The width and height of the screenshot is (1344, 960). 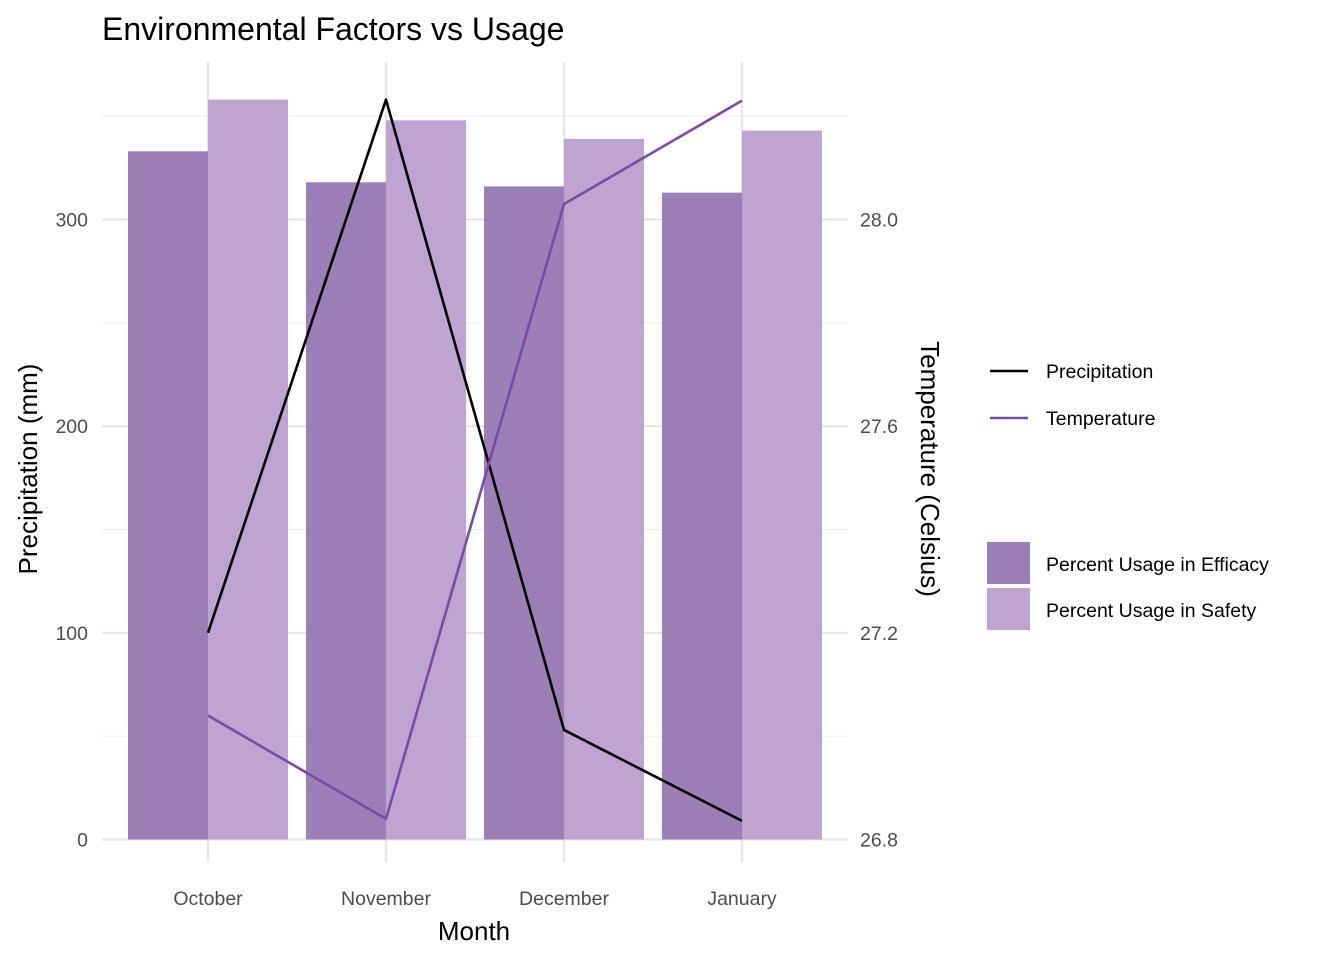 I want to click on x-tick-label: January, so click(x=742, y=899).